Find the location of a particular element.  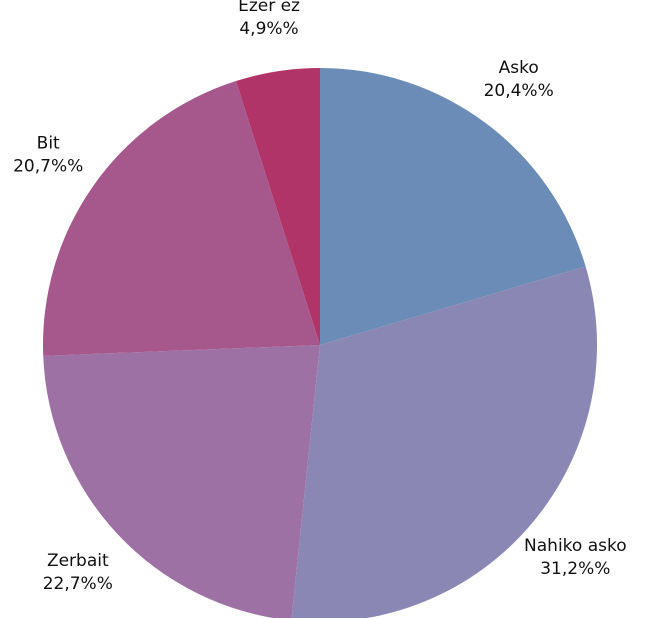

slice-label: Nahiko asko is located at coordinates (575, 546).